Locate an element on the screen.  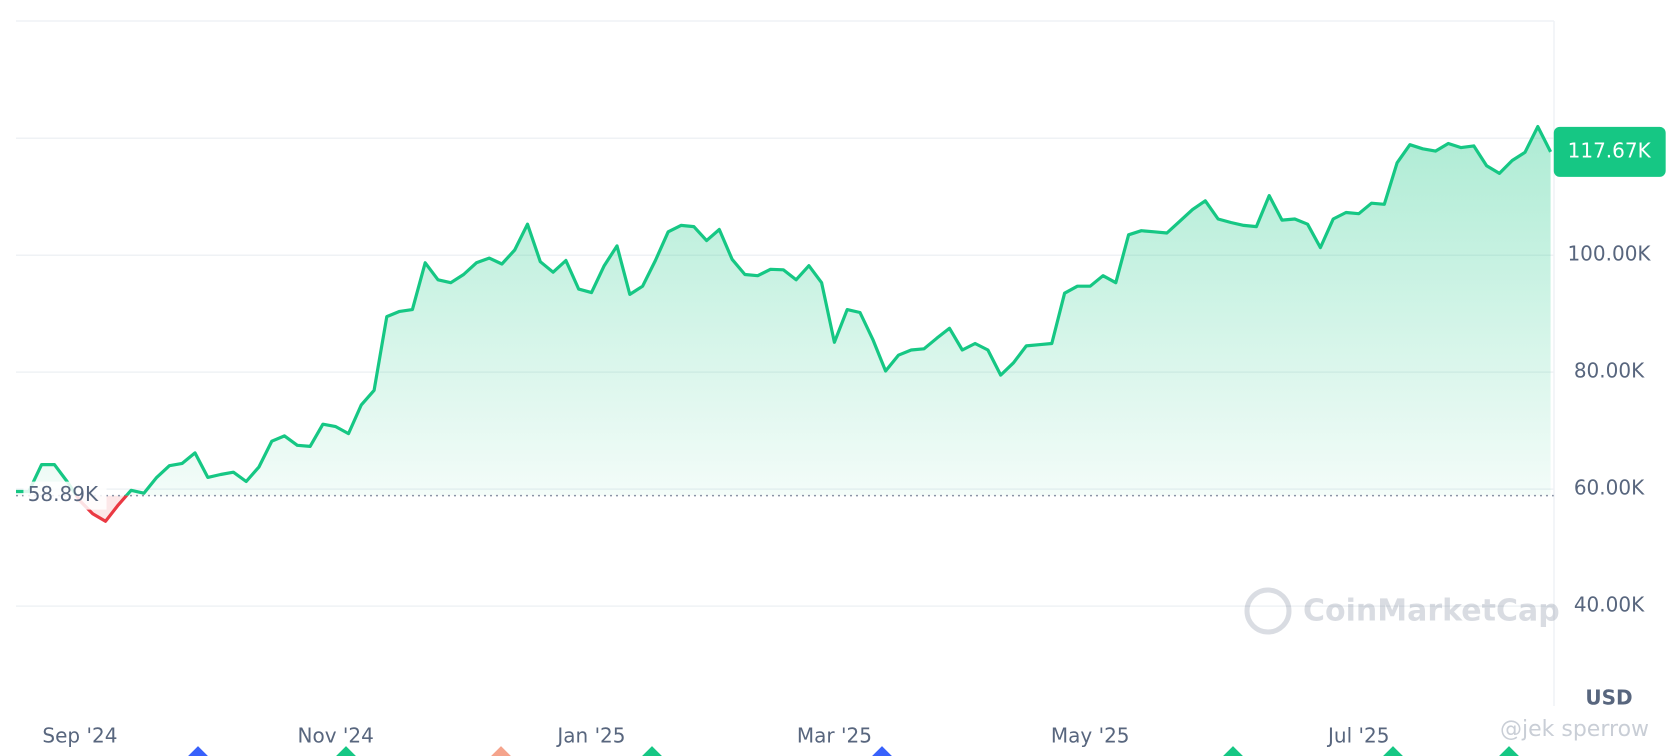
x-tick-label: Sep '24 is located at coordinates (79, 736).